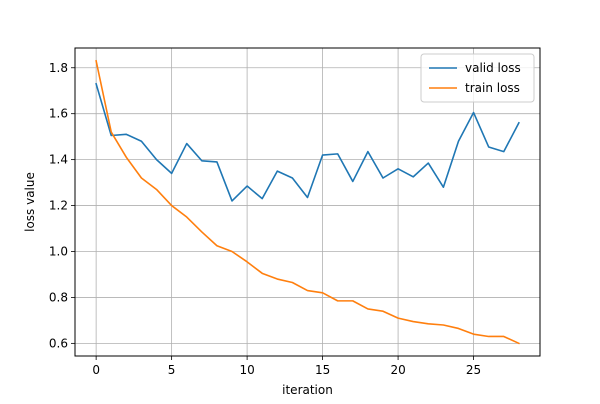 The image size is (600, 404). What do you see at coordinates (172, 370) in the screenshot?
I see `x-tick-label: 5` at bounding box center [172, 370].